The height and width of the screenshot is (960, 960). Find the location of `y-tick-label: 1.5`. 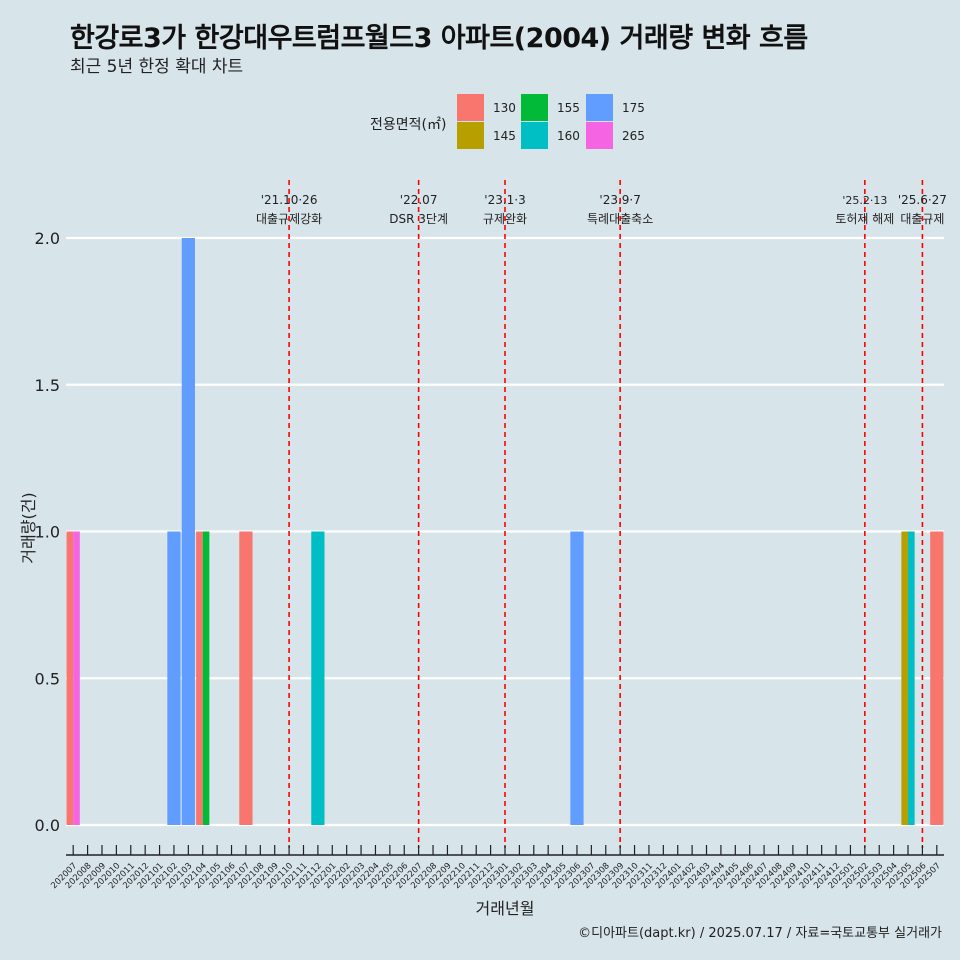

y-tick-label: 1.5 is located at coordinates (47, 385).